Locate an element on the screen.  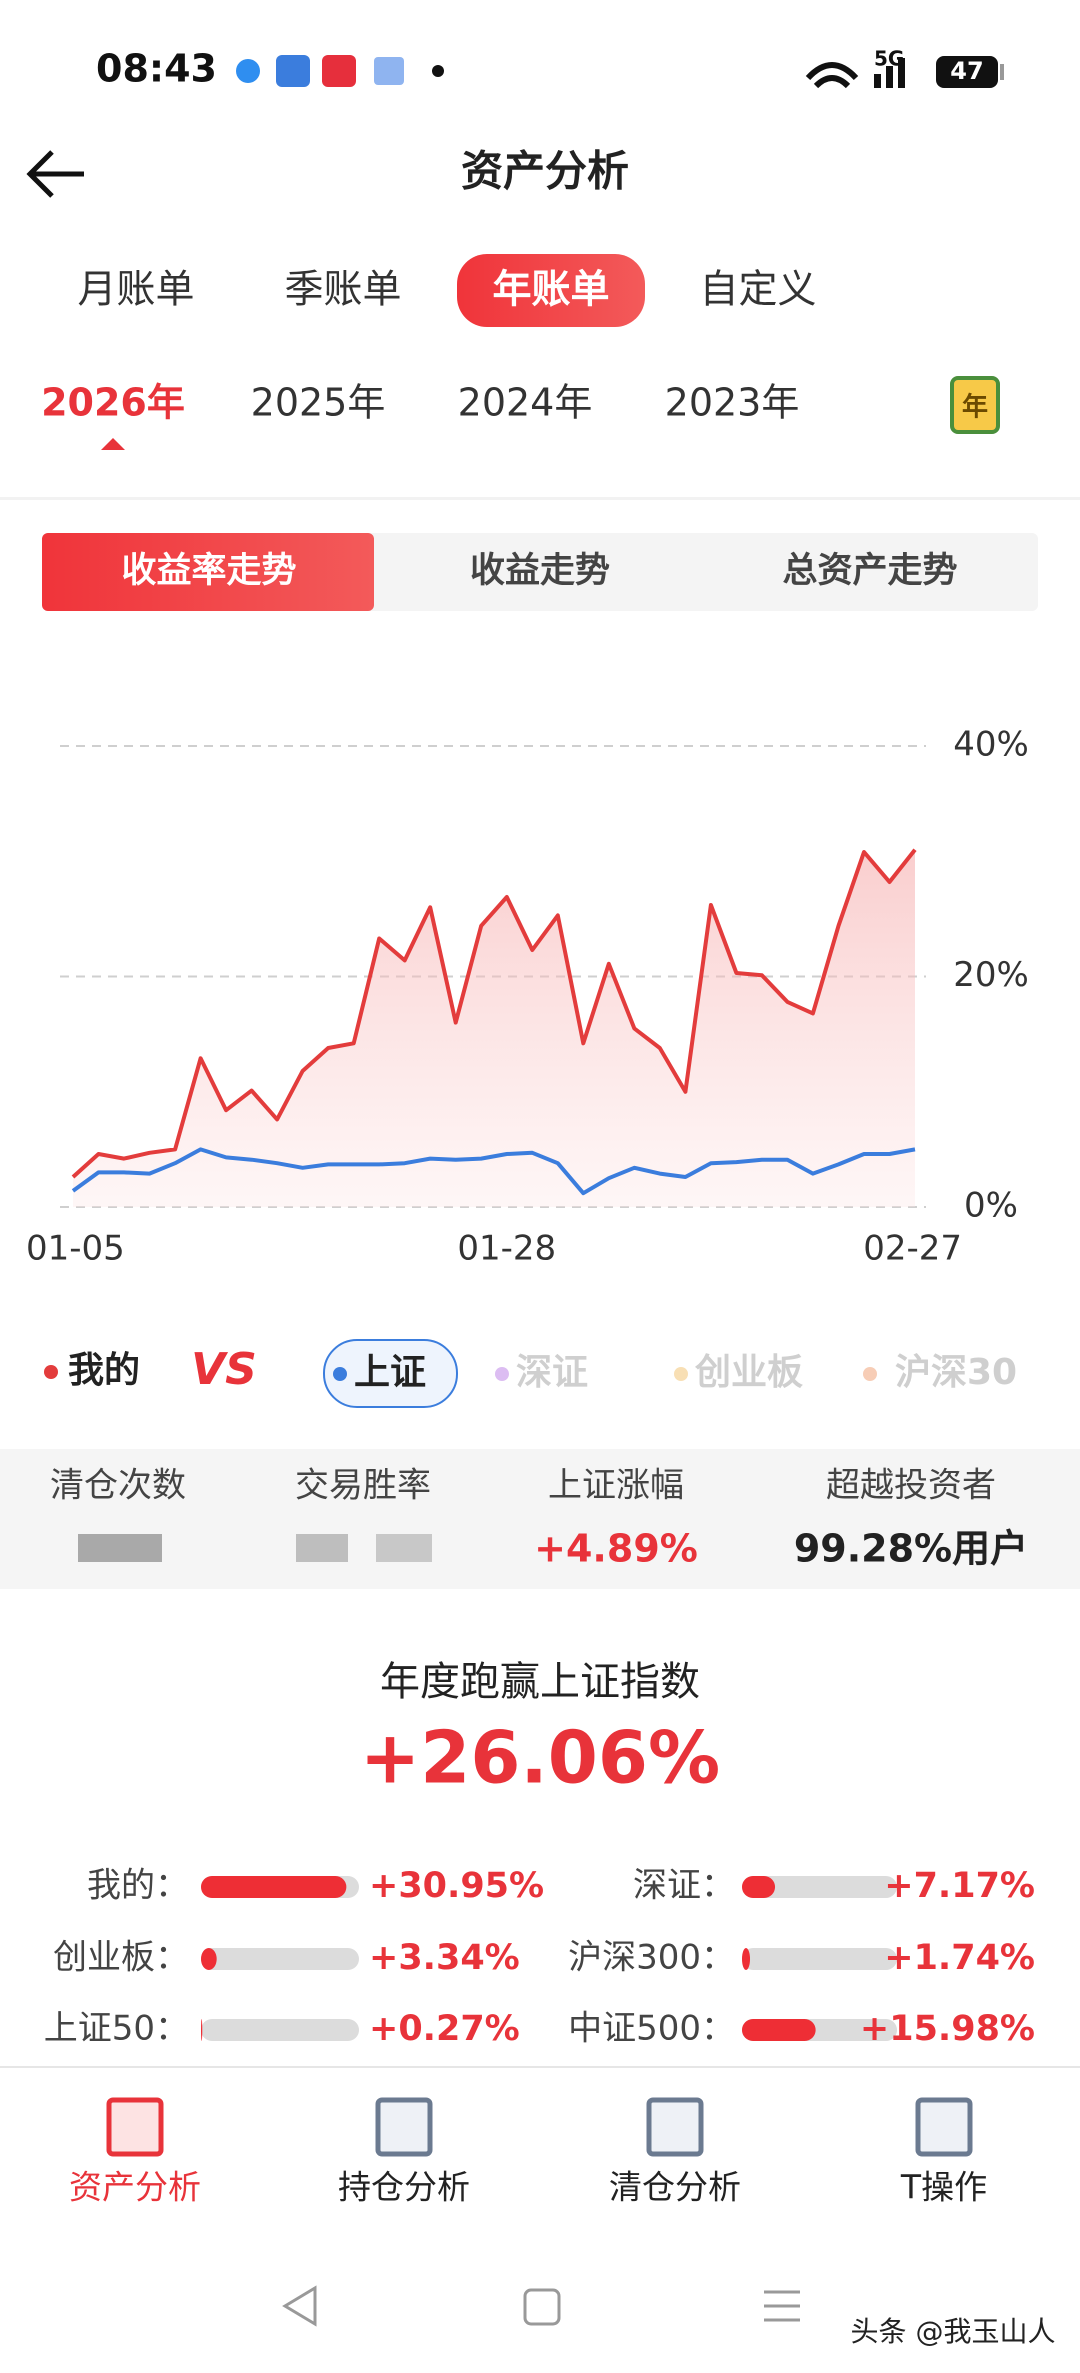
page-title: 资产分析 is located at coordinates (545, 171).